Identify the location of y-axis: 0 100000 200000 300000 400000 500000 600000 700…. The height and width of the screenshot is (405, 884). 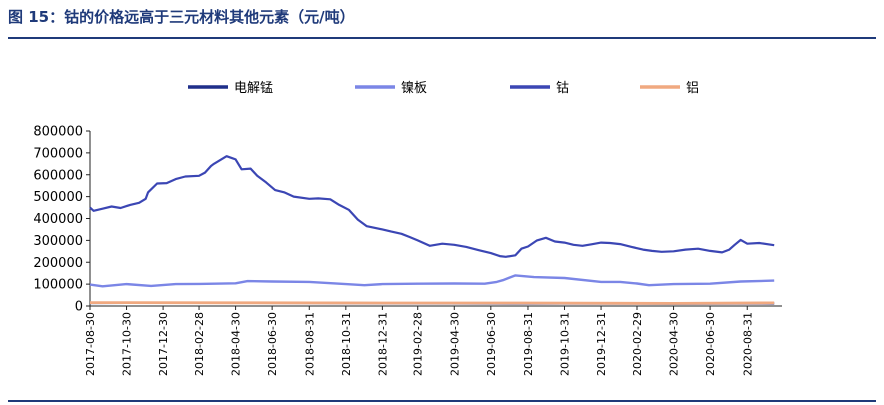
(62, 220).